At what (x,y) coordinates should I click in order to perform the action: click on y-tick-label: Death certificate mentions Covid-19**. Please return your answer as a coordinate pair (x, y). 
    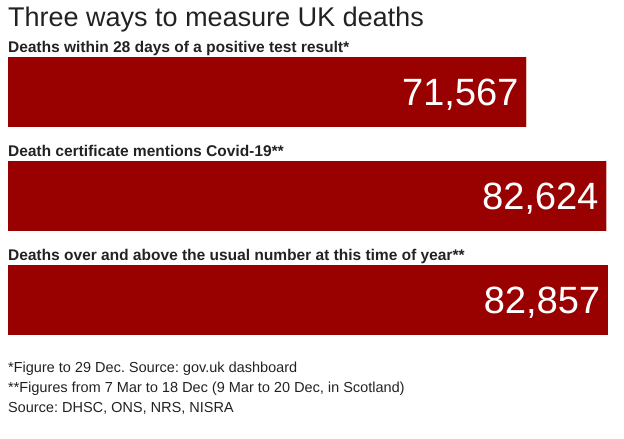
    Looking at the image, I should click on (146, 151).